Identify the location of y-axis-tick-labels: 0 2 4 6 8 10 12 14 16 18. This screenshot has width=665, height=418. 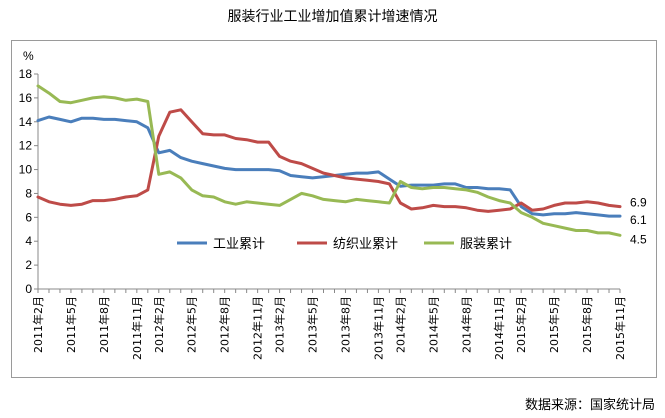
(26, 181).